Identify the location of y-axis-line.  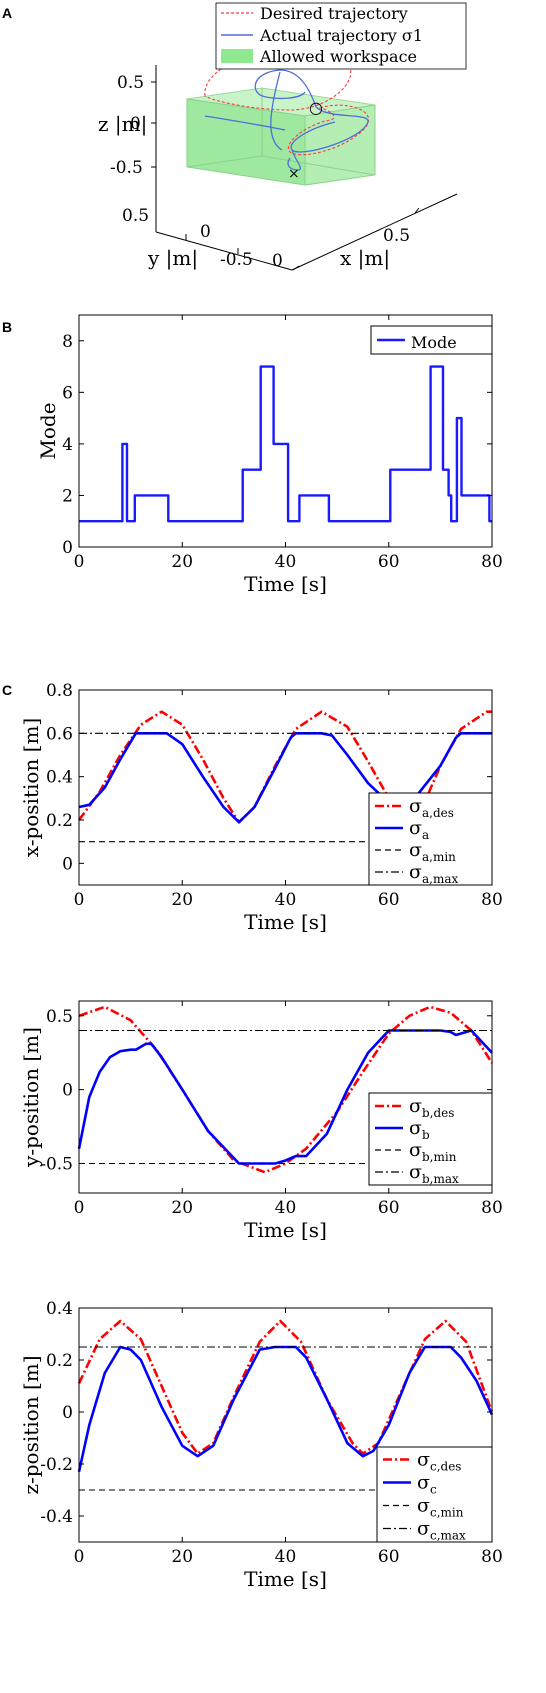
(224, 251).